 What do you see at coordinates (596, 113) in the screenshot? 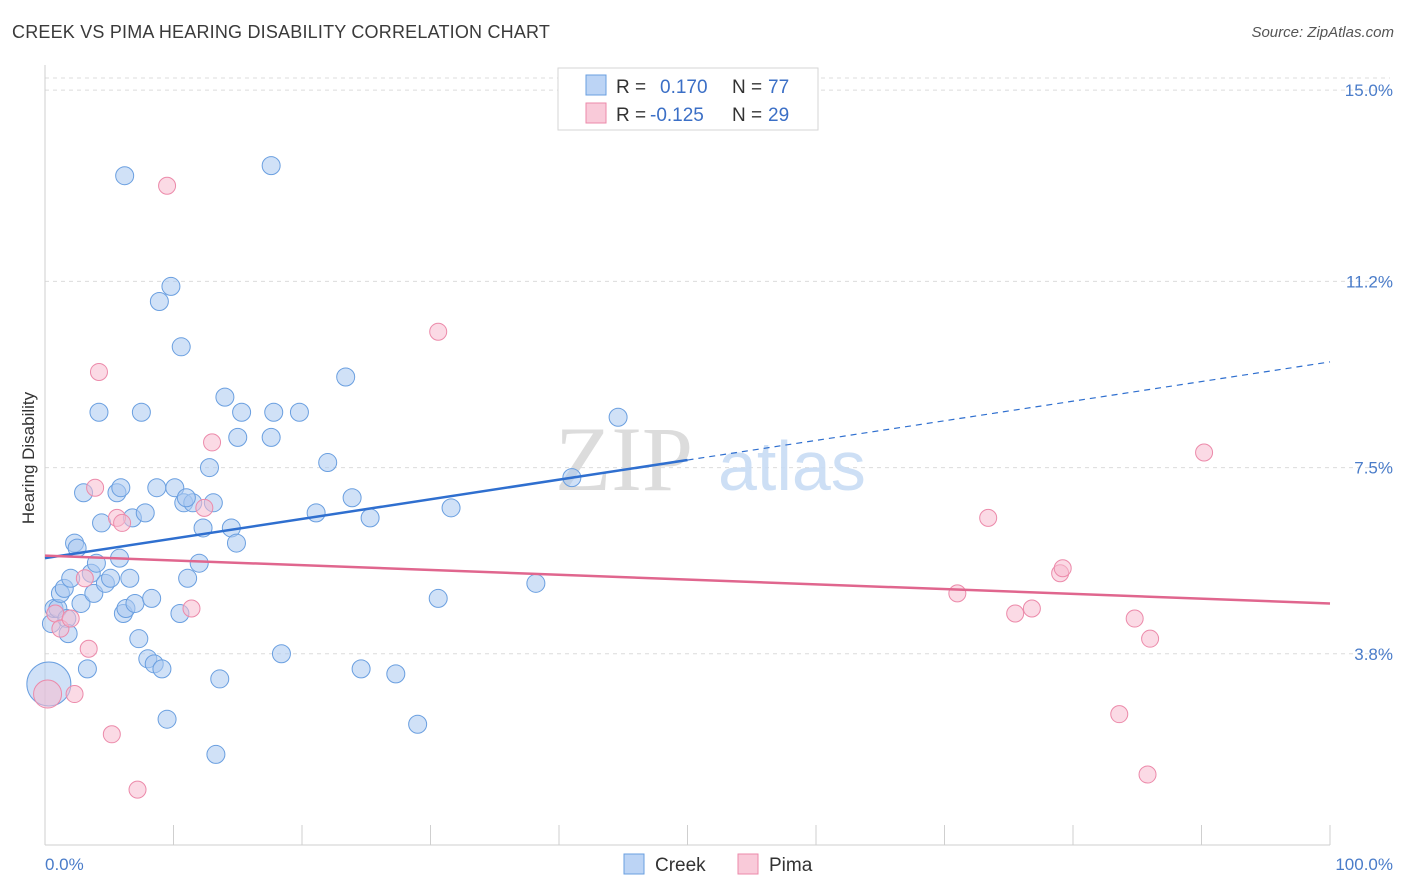
I see `legend-pima-swatch` at bounding box center [596, 113].